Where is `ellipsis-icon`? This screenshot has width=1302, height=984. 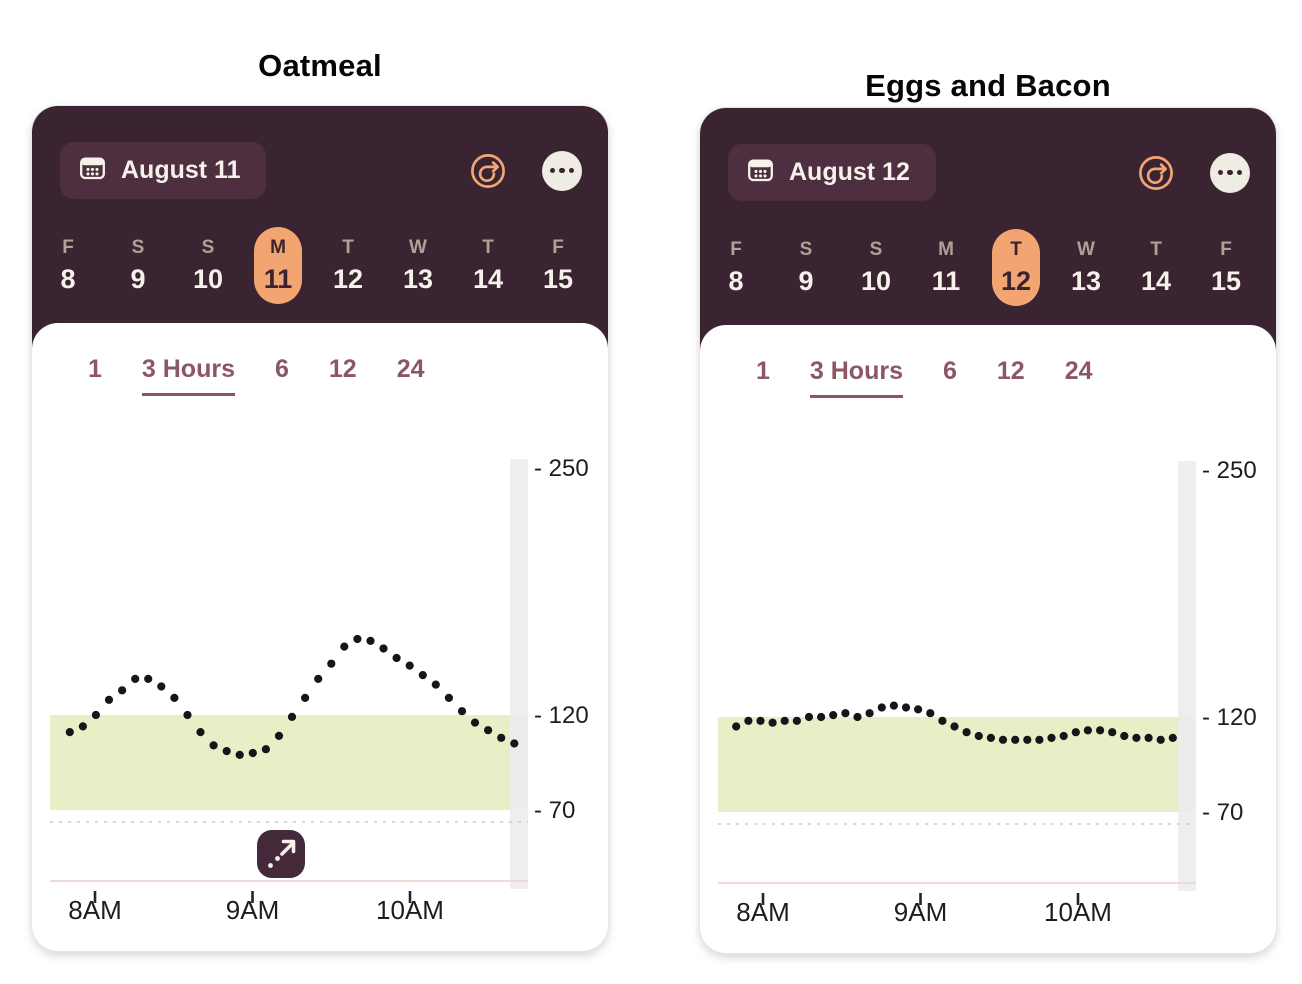 ellipsis-icon is located at coordinates (562, 170).